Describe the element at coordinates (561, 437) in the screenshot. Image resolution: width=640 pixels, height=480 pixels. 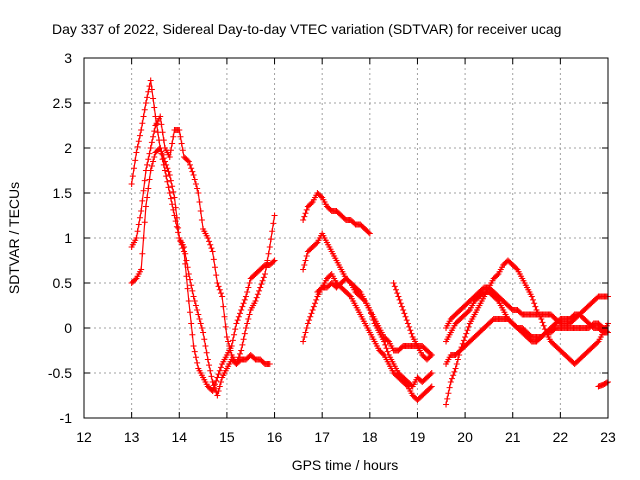
I see `x-tick-label: 22` at that location.